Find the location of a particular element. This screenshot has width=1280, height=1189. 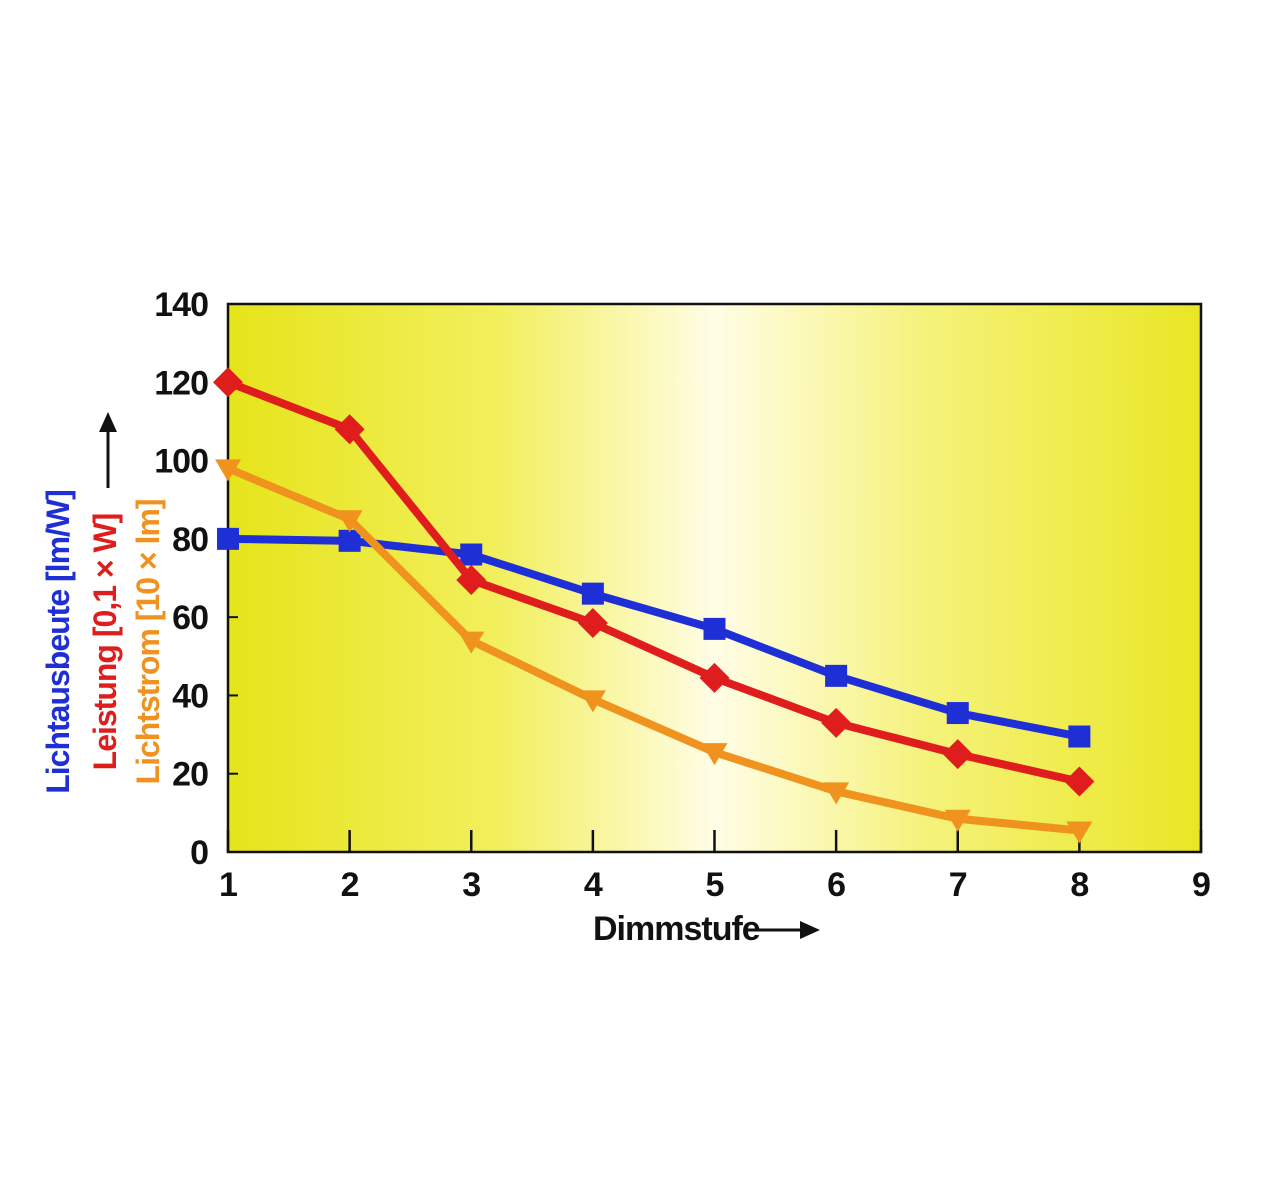

x-axis-arrow-icon is located at coordinates (783, 930).